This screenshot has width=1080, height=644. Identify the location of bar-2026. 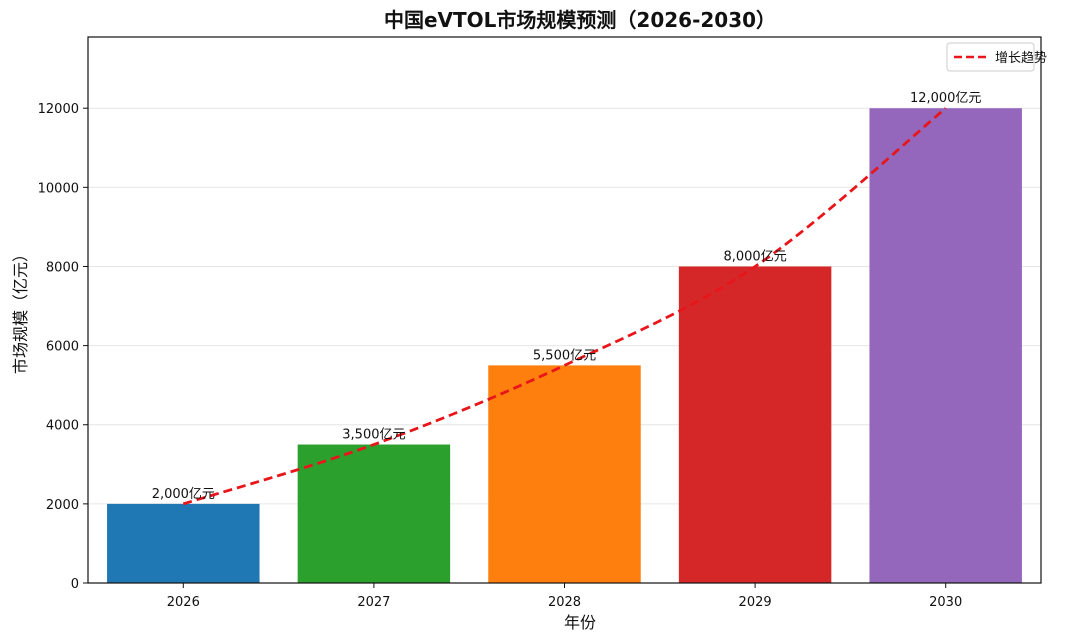
(183, 543).